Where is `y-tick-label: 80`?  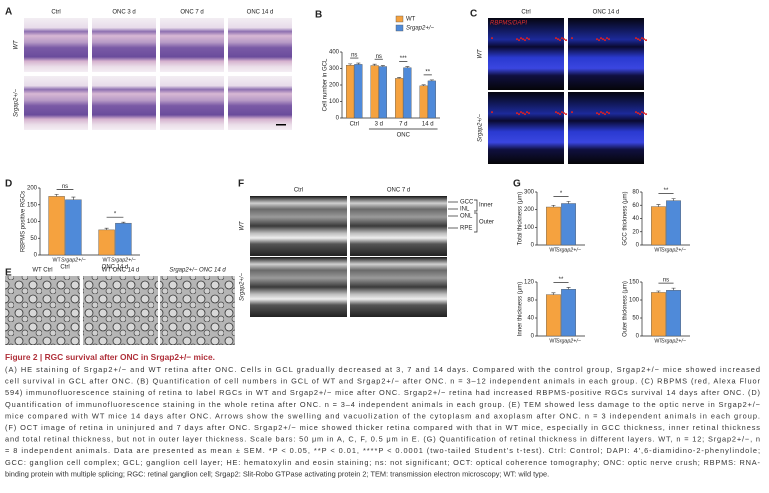 y-tick-label: 80 is located at coordinates (530, 301).